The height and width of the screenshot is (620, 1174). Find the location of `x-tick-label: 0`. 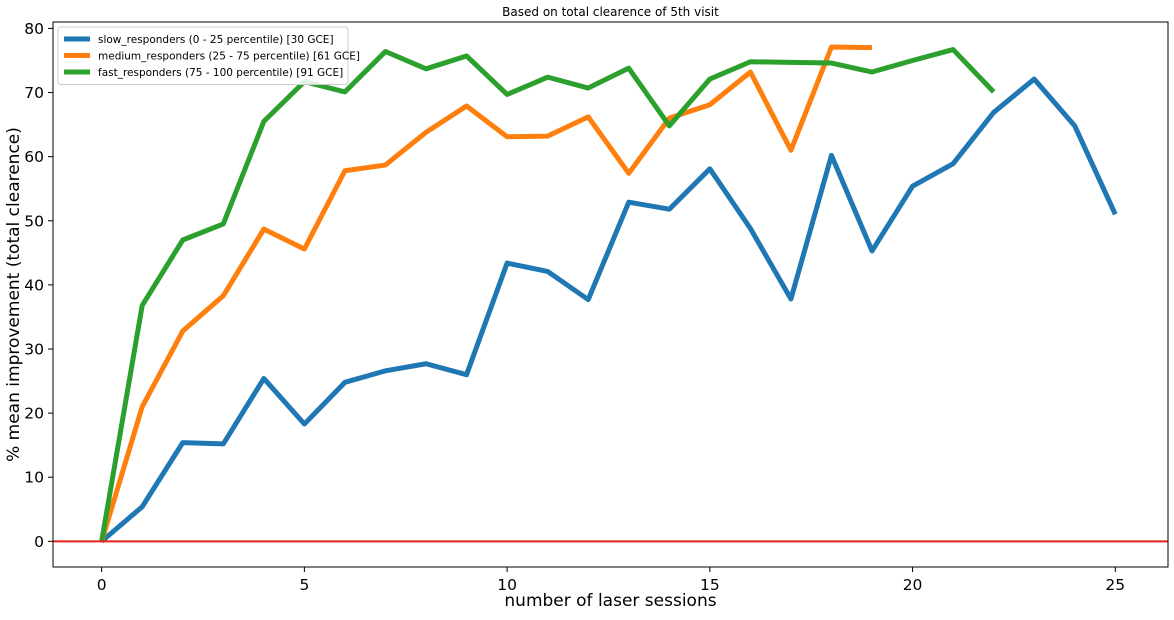

x-tick-label: 0 is located at coordinates (102, 585).